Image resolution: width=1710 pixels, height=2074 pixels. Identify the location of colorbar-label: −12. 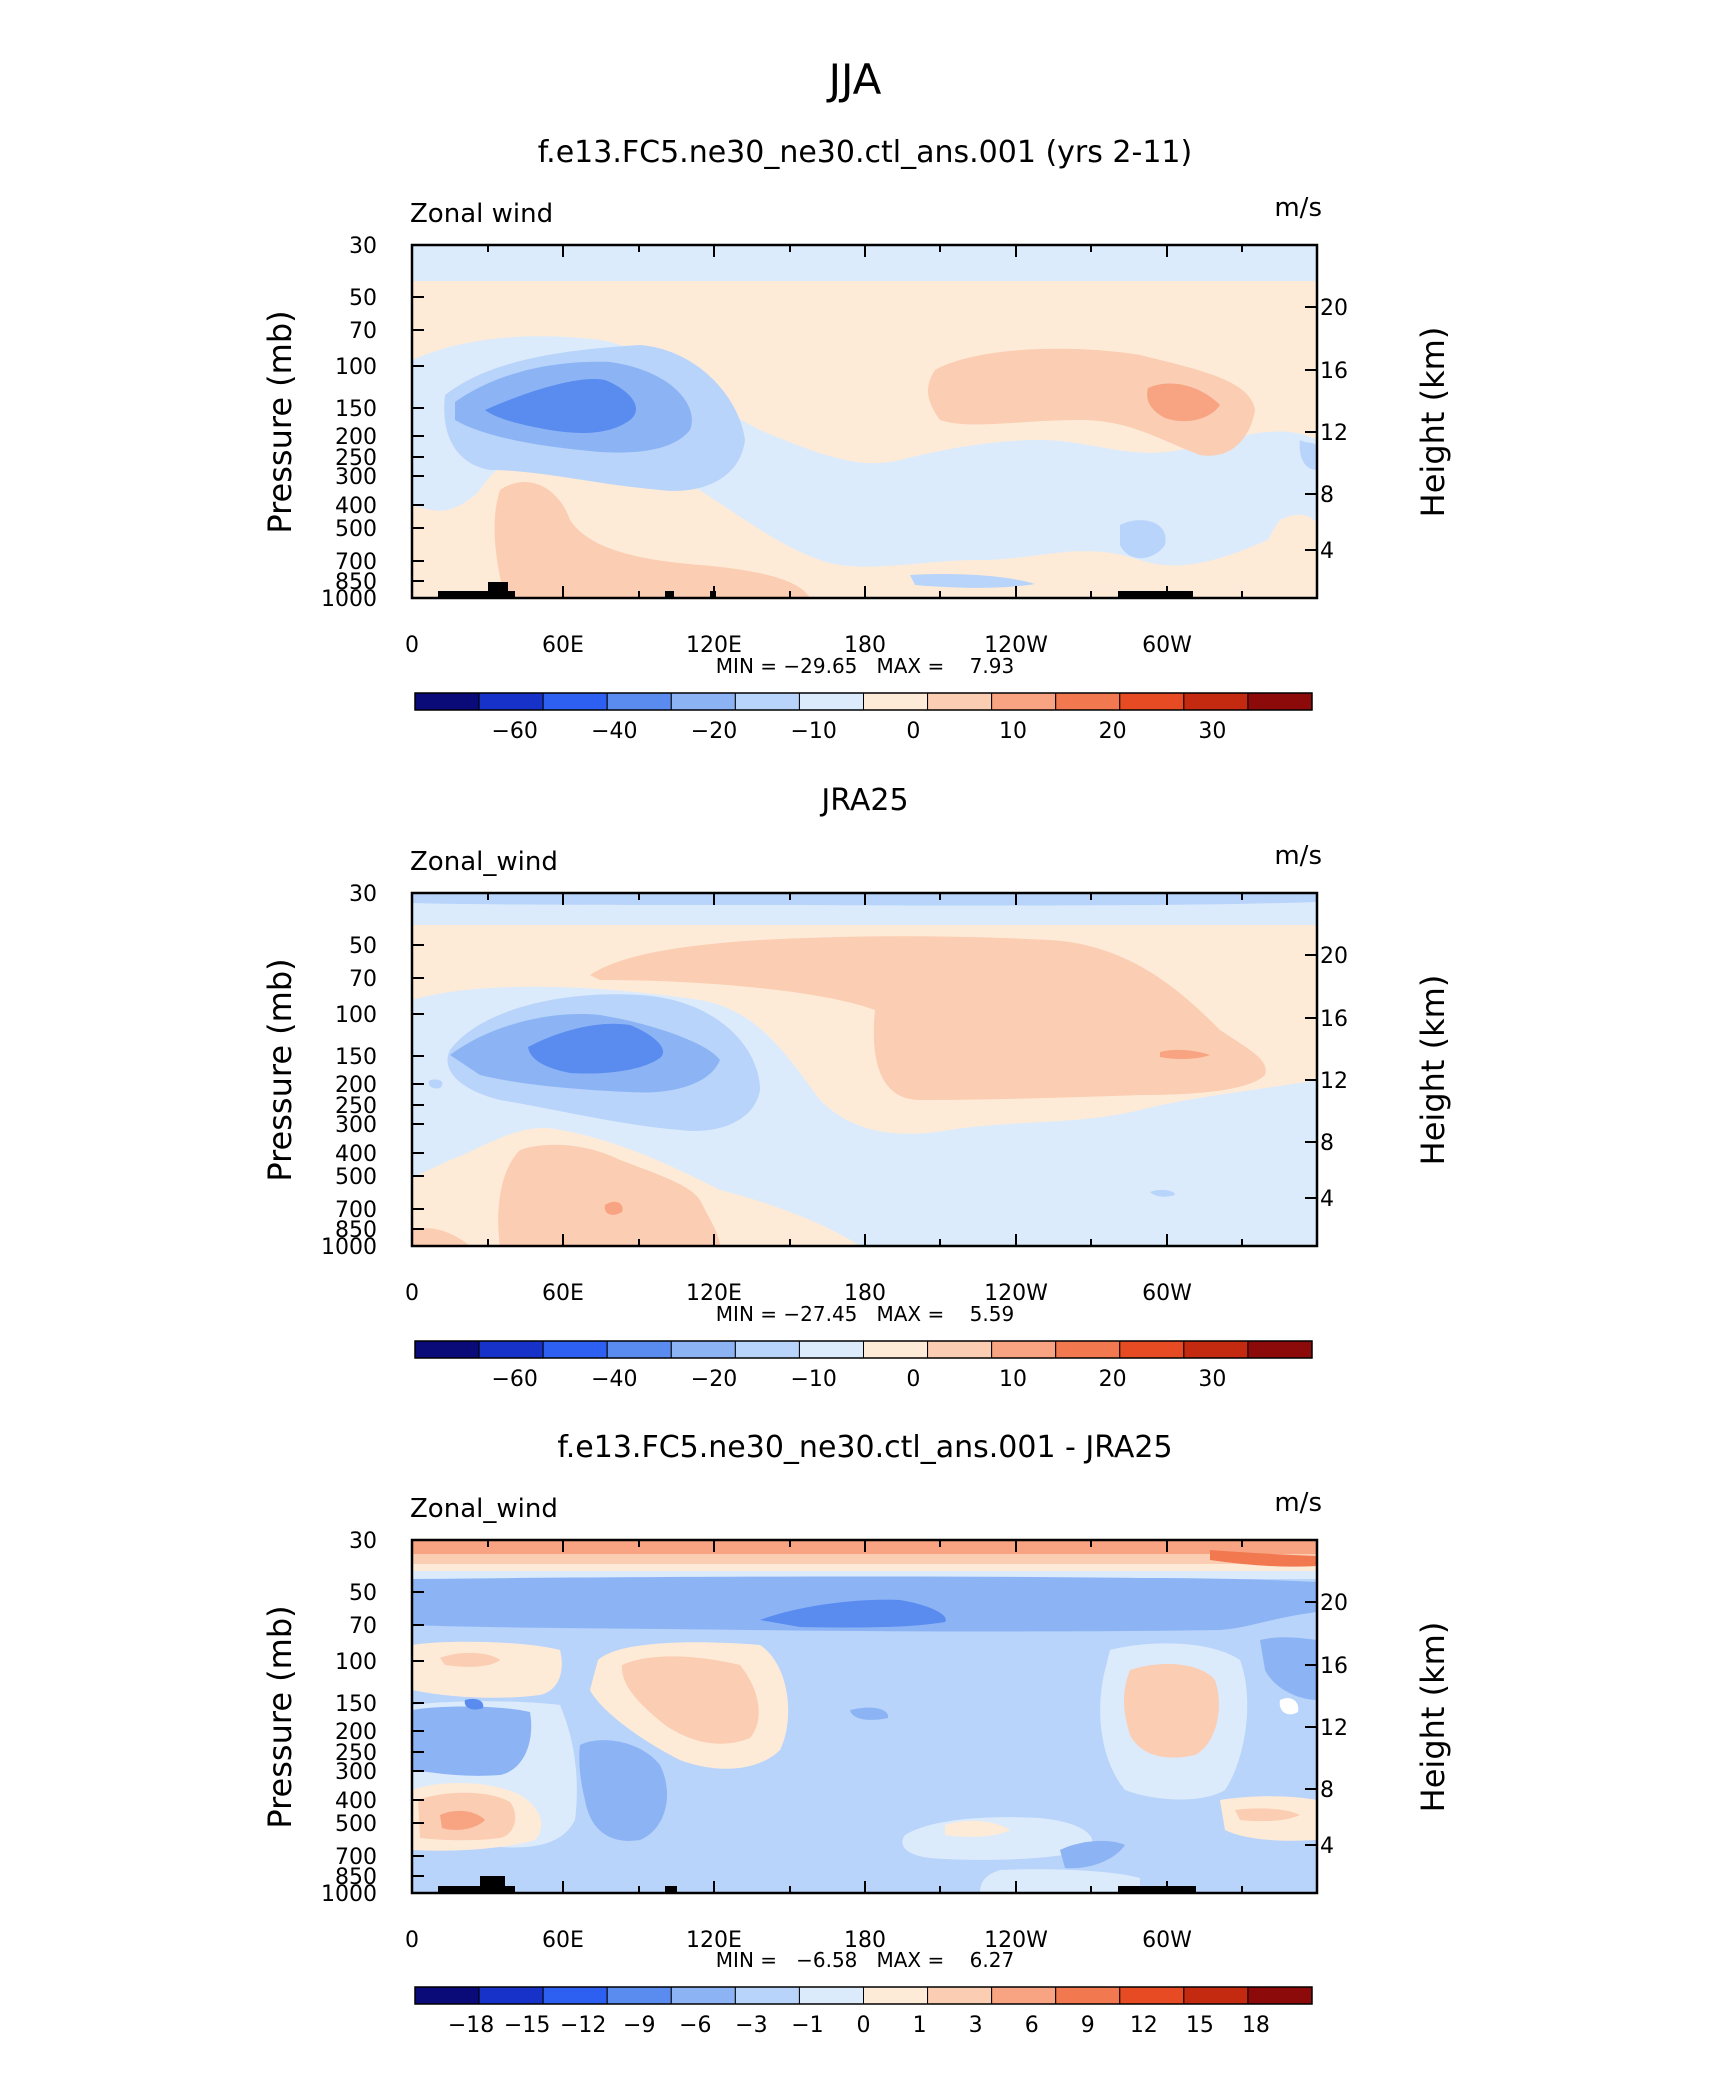
(583, 2025).